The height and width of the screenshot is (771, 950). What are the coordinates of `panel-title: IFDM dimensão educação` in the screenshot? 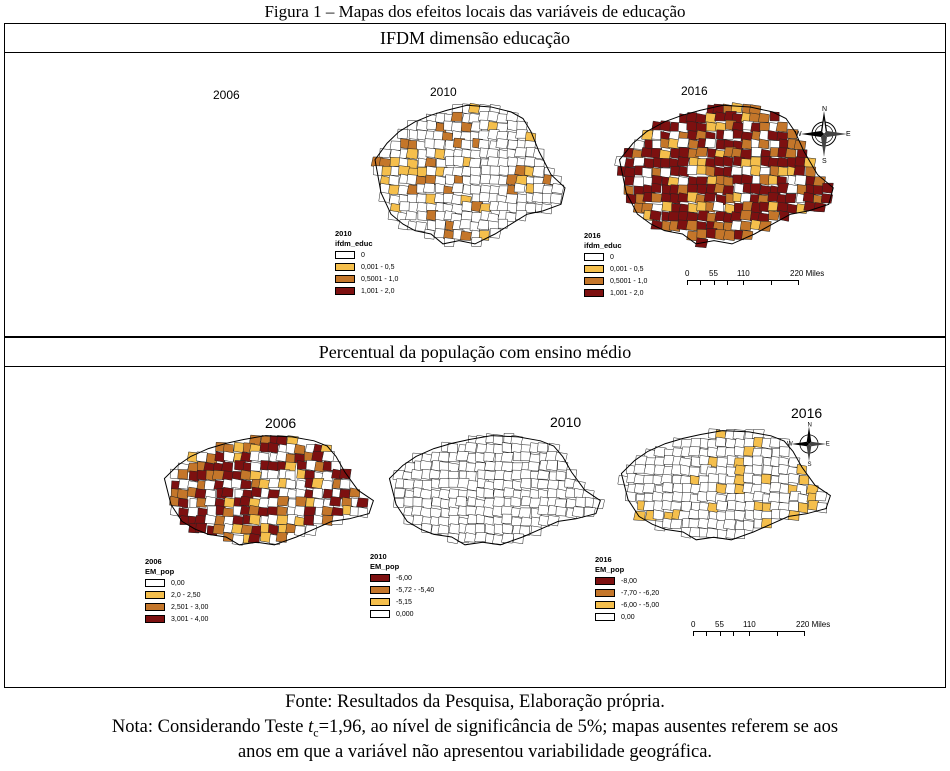 It's located at (475, 38).